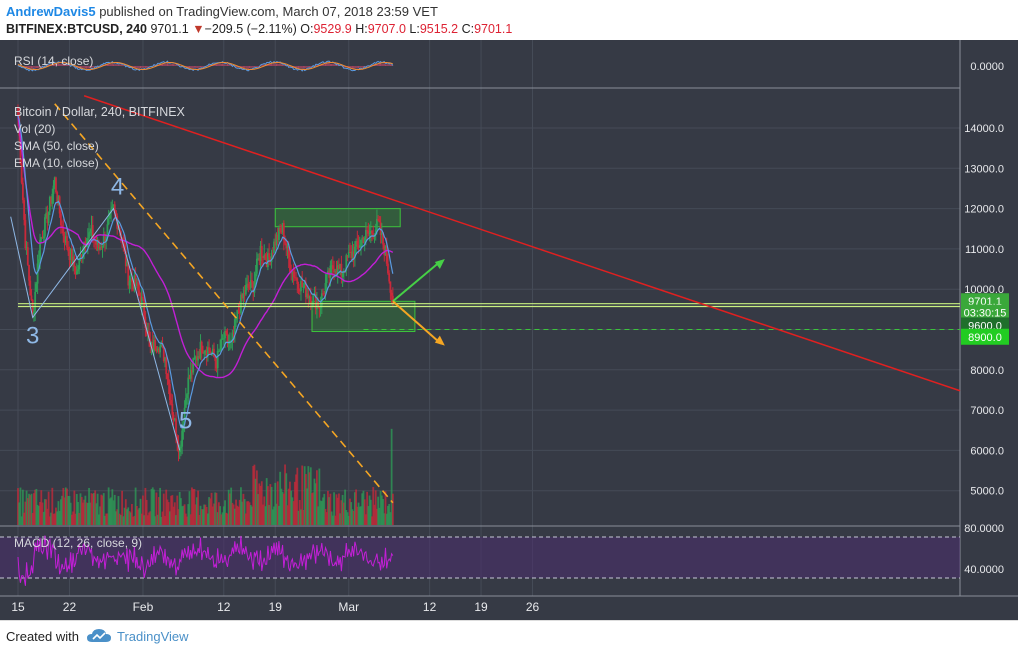  What do you see at coordinates (307, 29) in the screenshot?
I see `open-label: O:` at bounding box center [307, 29].